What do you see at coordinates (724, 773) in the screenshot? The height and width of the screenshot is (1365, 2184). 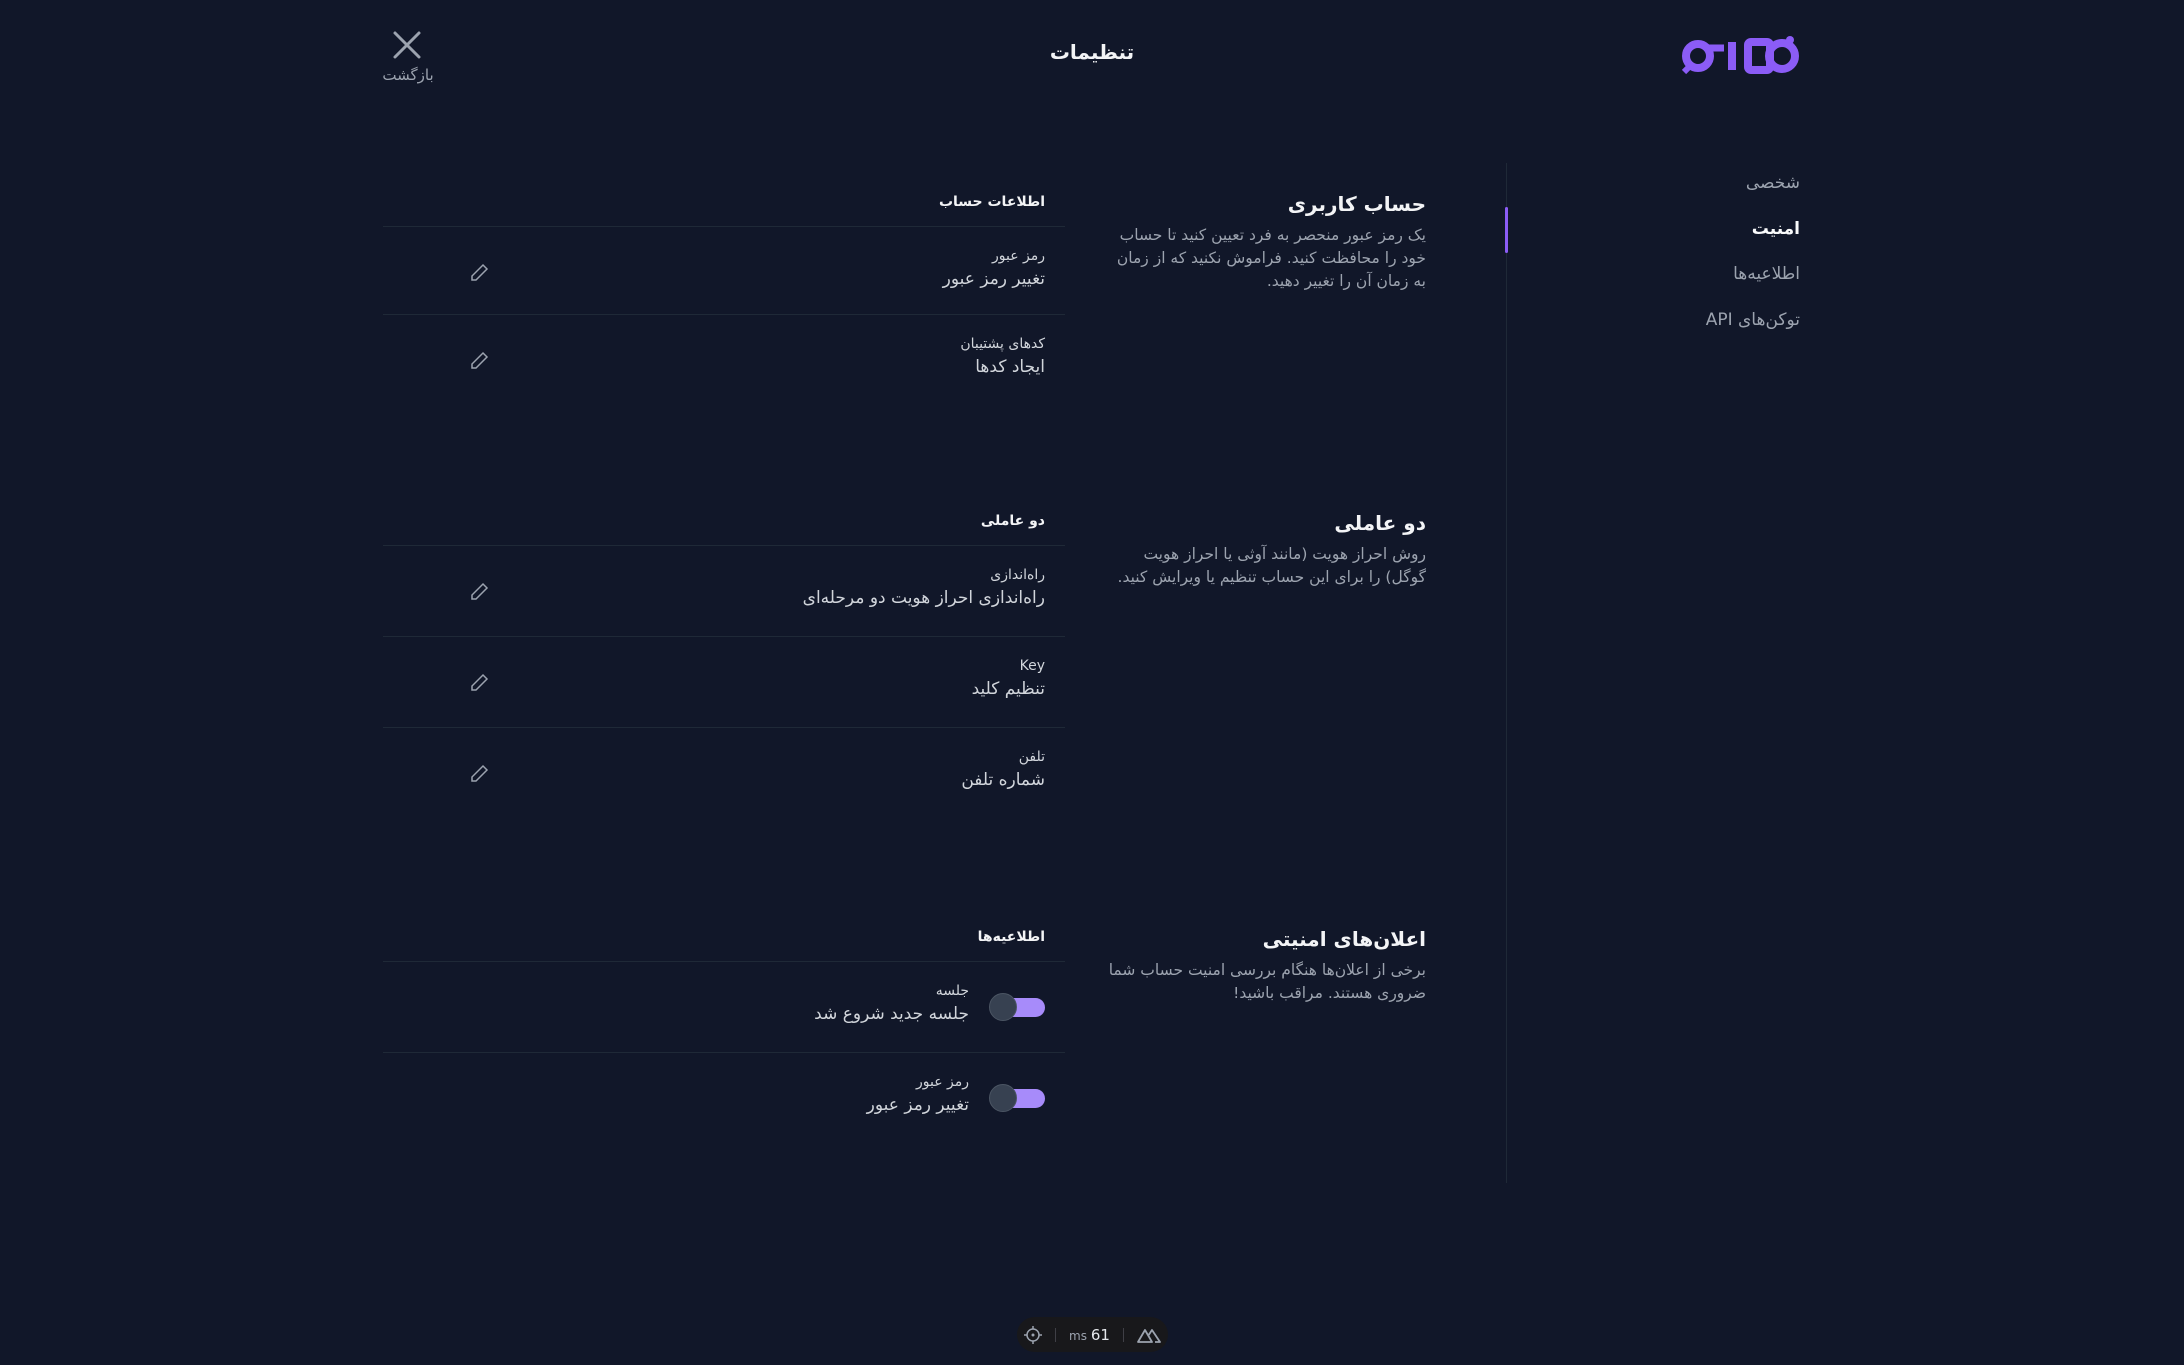 I see `list-item: تلفن شماره تلفن` at bounding box center [724, 773].